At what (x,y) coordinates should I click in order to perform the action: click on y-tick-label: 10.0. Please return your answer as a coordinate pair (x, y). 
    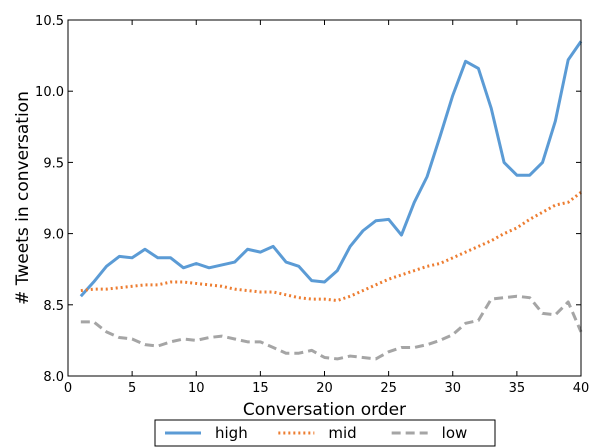
    Looking at the image, I should click on (49, 92).